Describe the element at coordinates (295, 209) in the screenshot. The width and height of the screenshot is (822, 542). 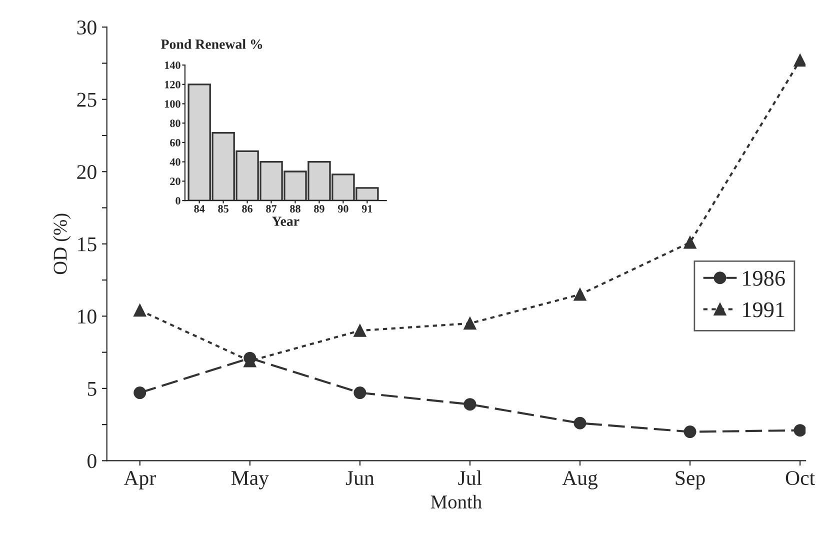
I see `x-tick-label: 88` at that location.